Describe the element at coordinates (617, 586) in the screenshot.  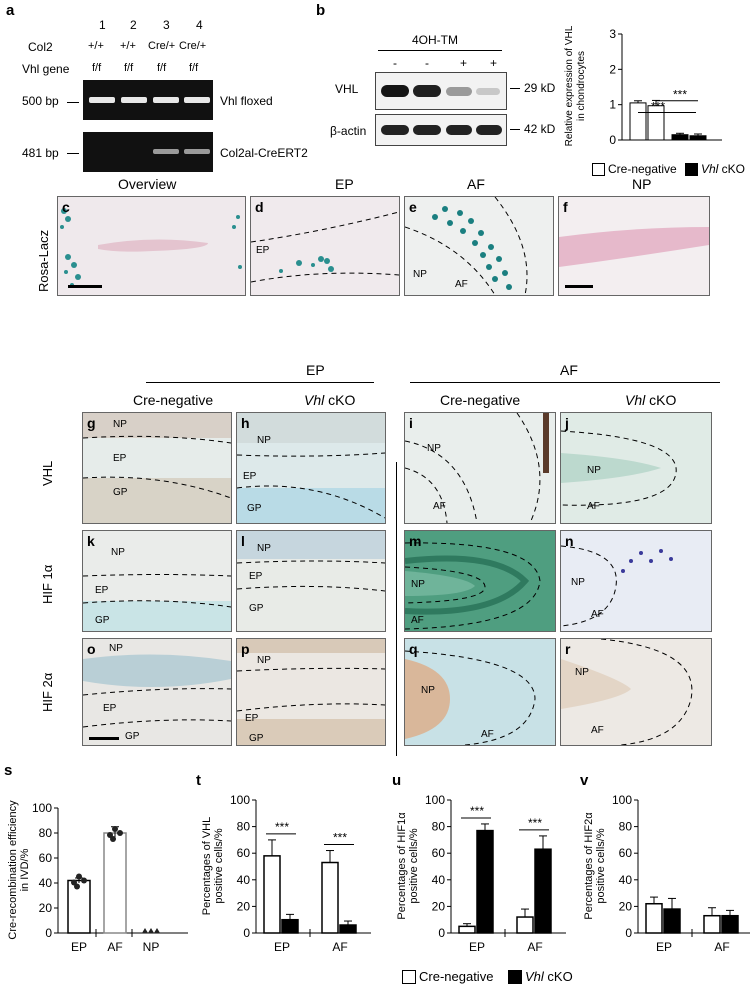
I see `micrograph-n-image` at that location.